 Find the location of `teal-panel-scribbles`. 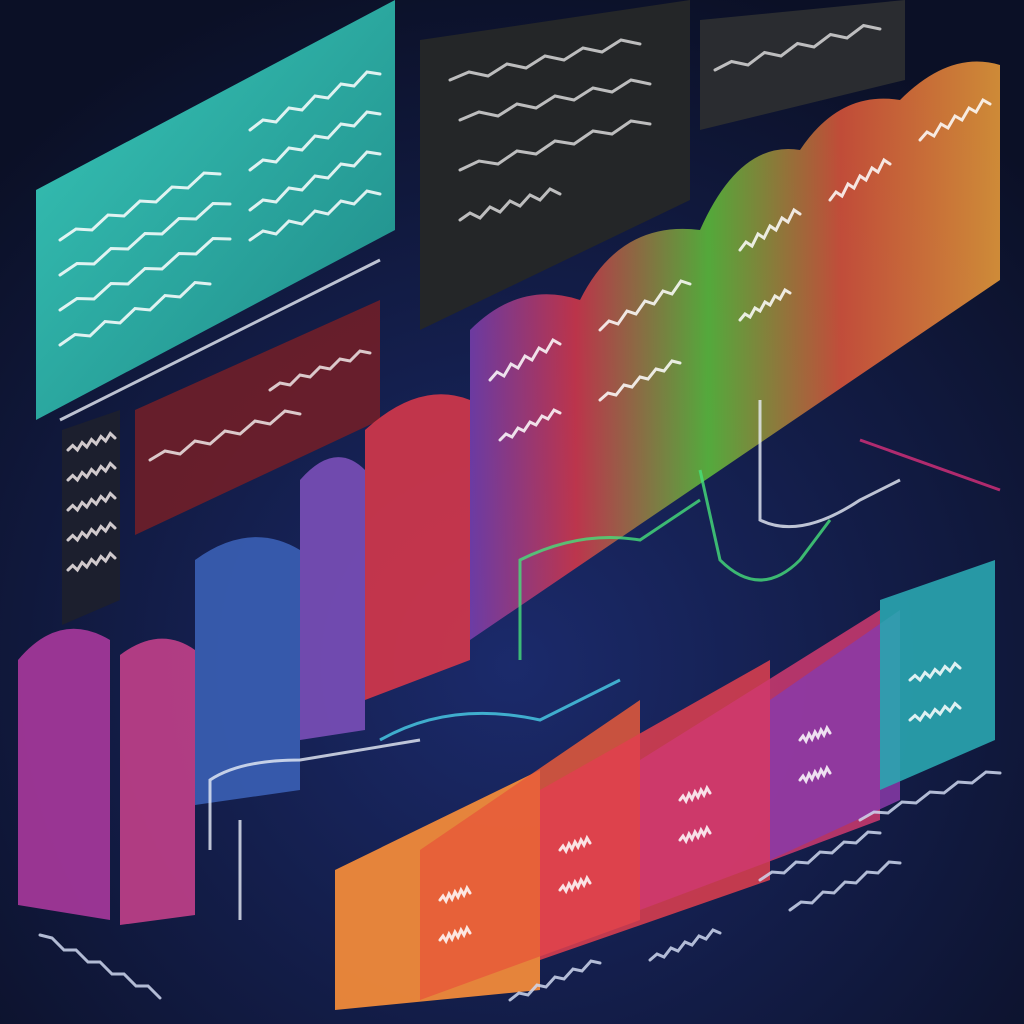

teal-panel-scribbles is located at coordinates (220, 208).